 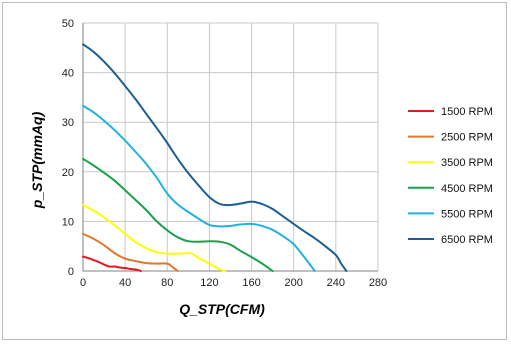 What do you see at coordinates (336, 283) in the screenshot?
I see `x-tick-label: 240` at bounding box center [336, 283].